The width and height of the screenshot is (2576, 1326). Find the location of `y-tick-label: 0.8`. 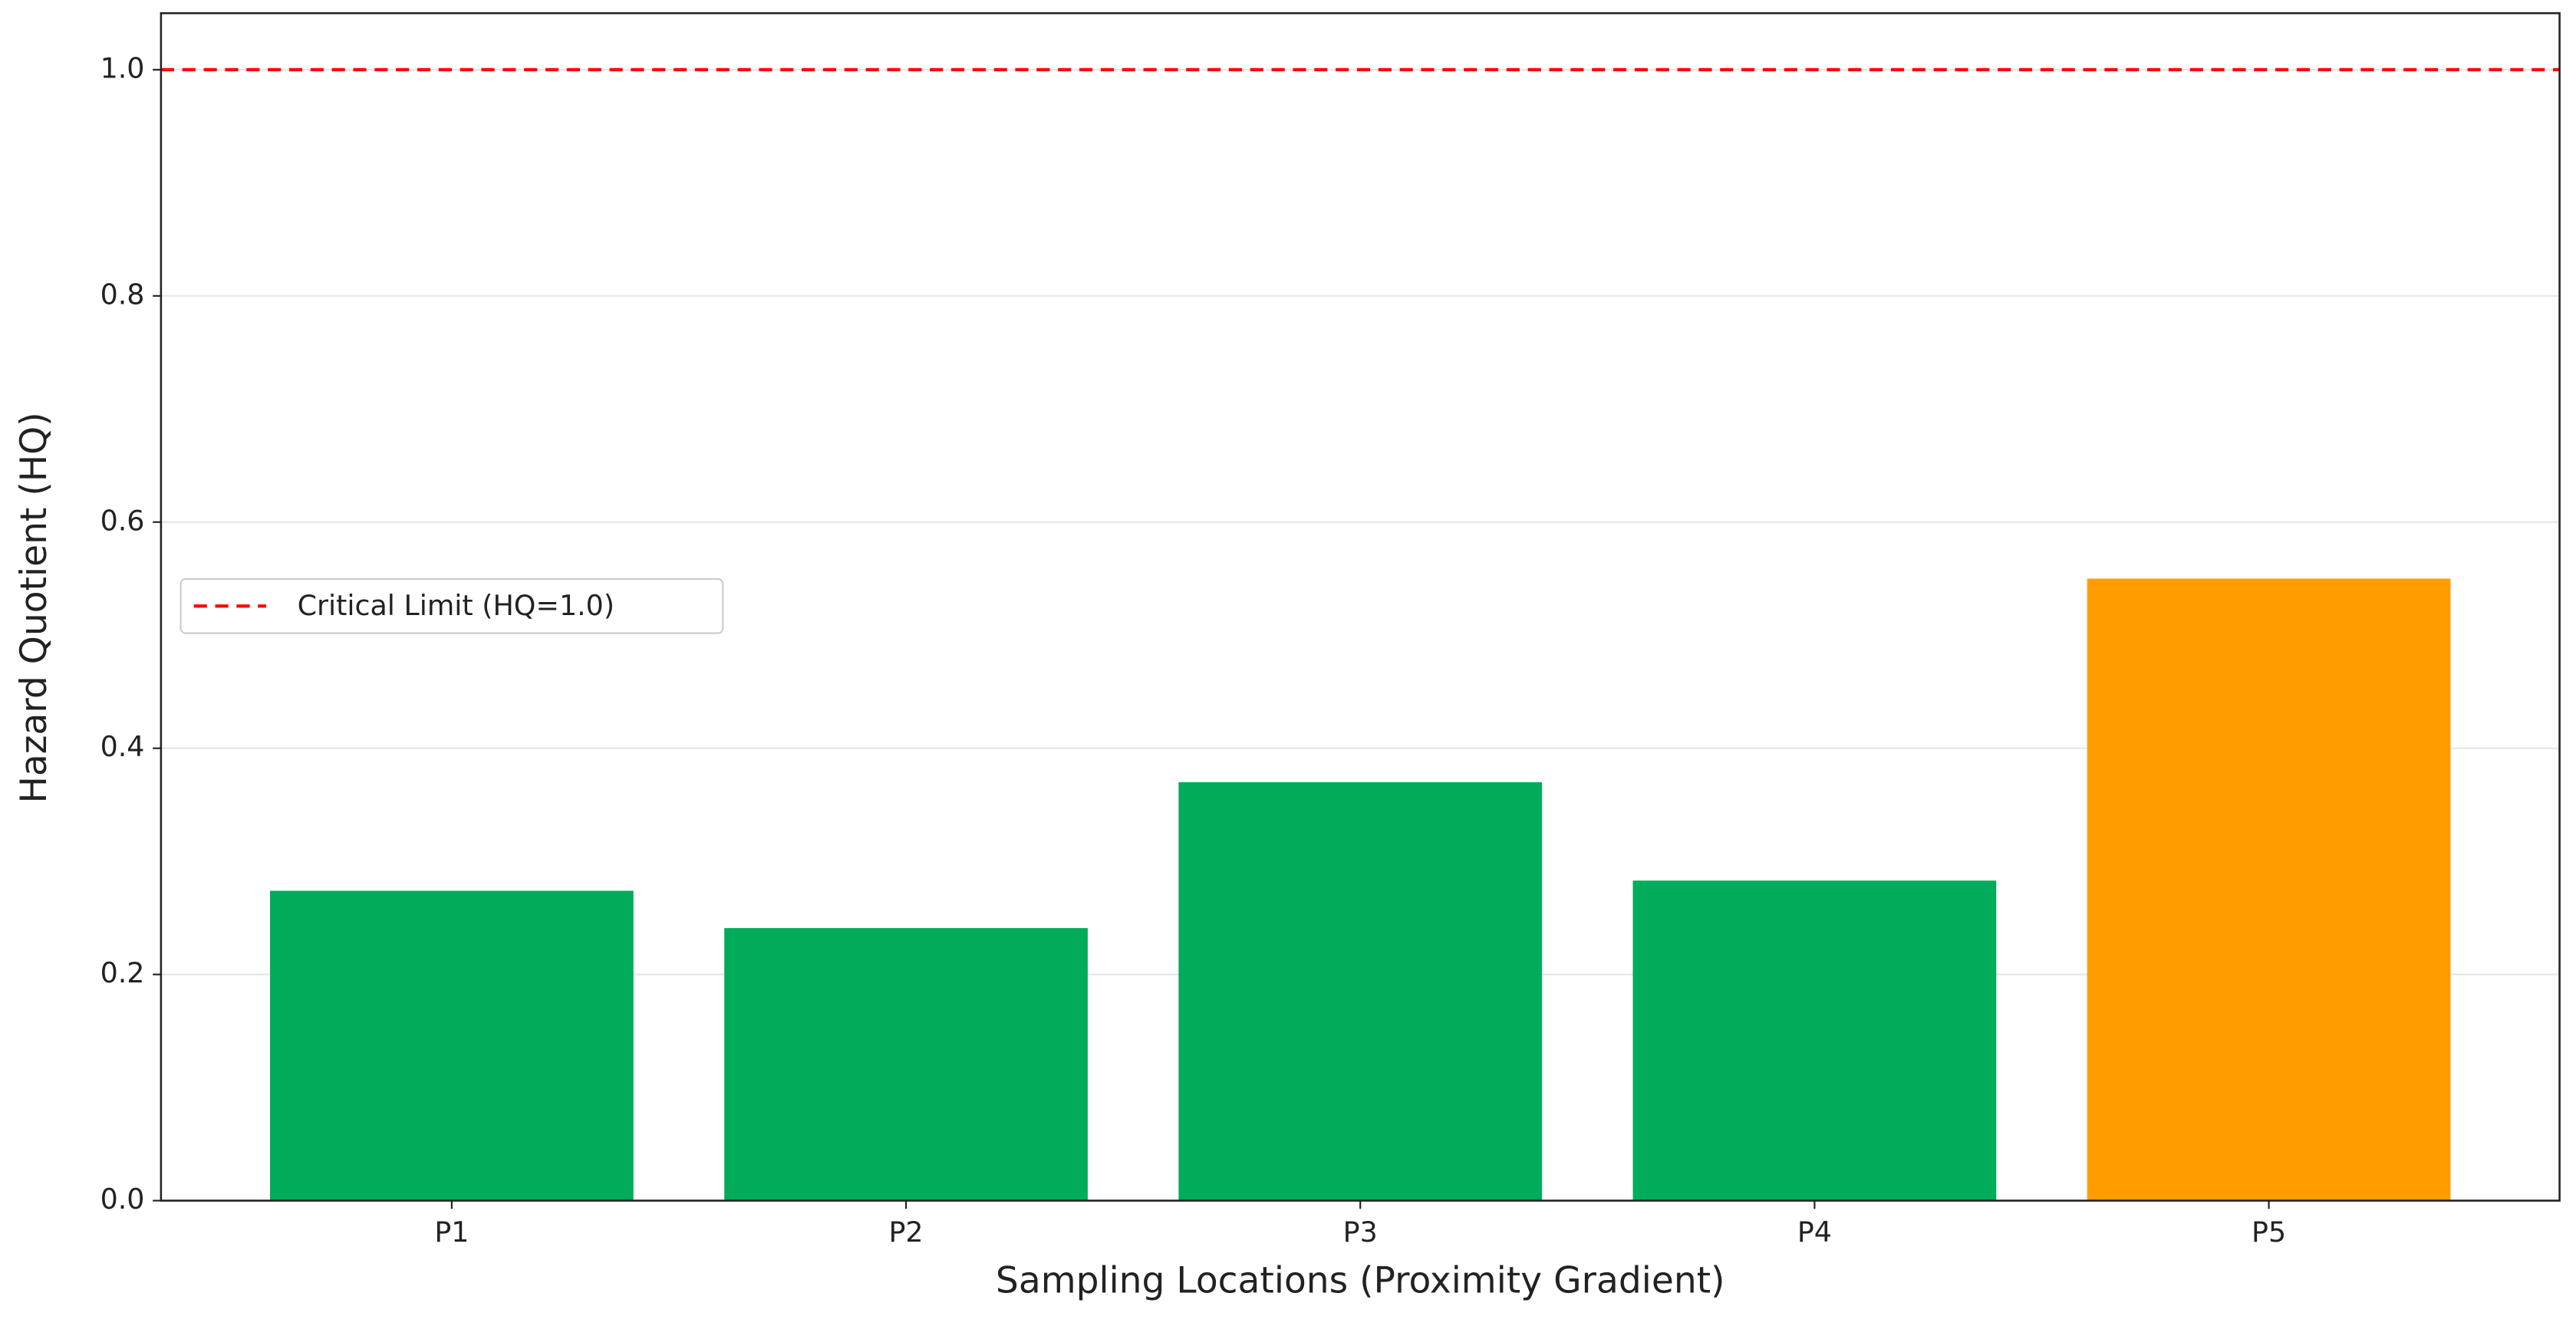

y-tick-label: 0.8 is located at coordinates (122, 294).